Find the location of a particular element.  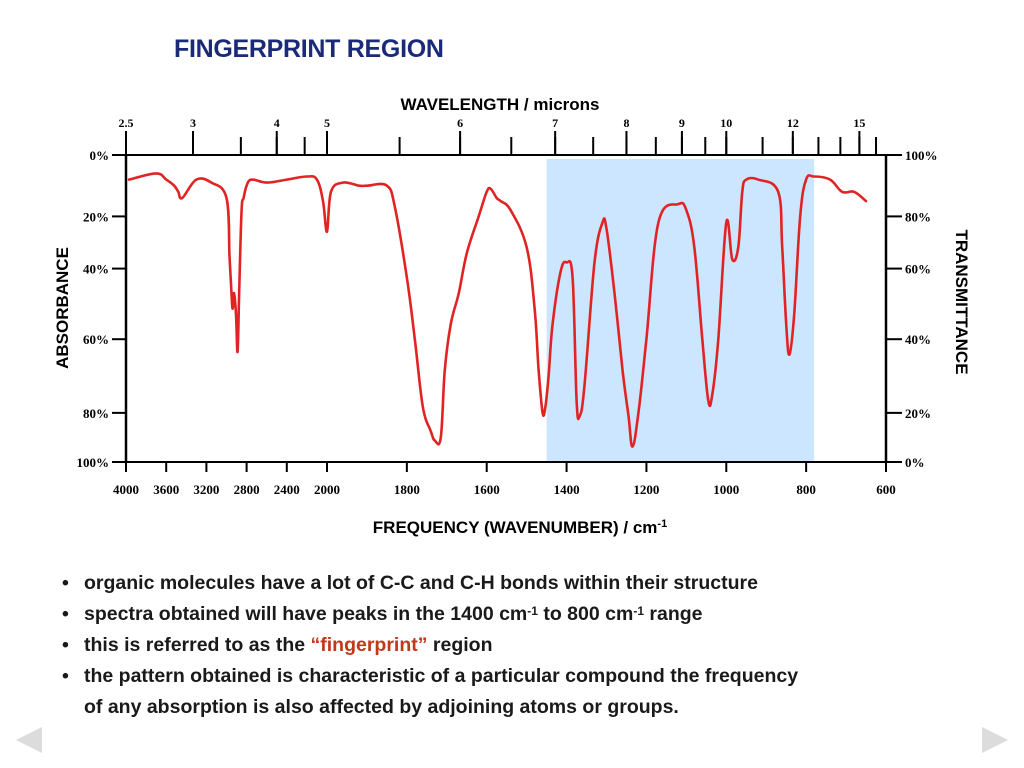

left-tick-label: 80% is located at coordinates (96, 413).